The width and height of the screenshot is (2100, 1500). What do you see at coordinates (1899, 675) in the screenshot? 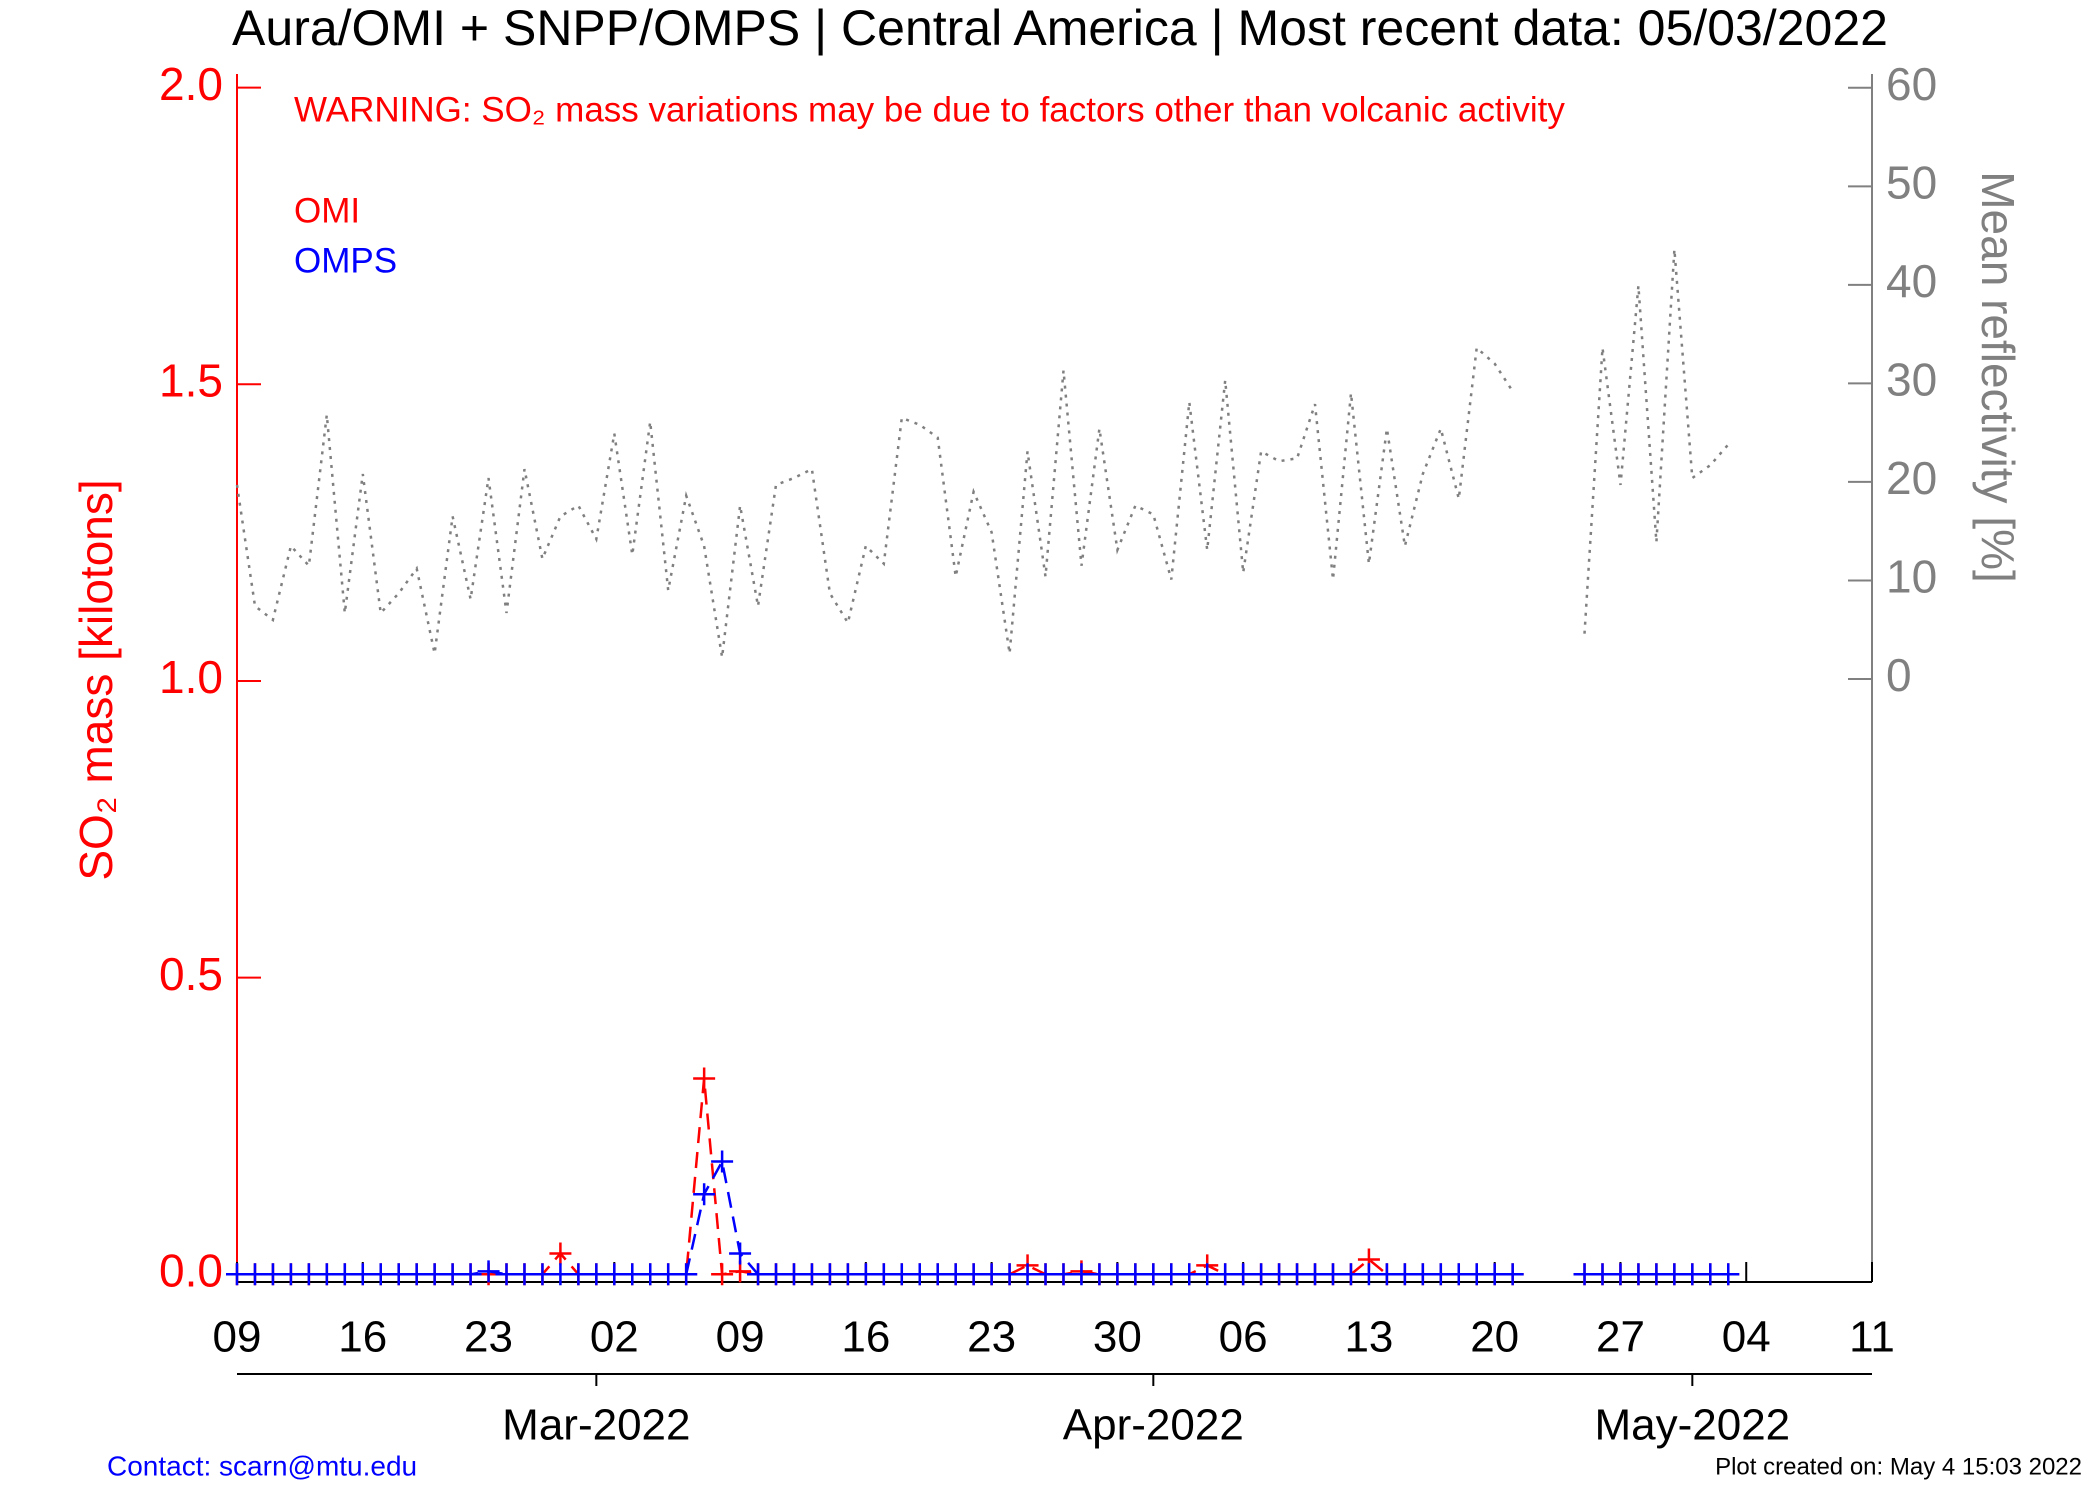
I see `y2-tick-label: 0` at bounding box center [1899, 675].